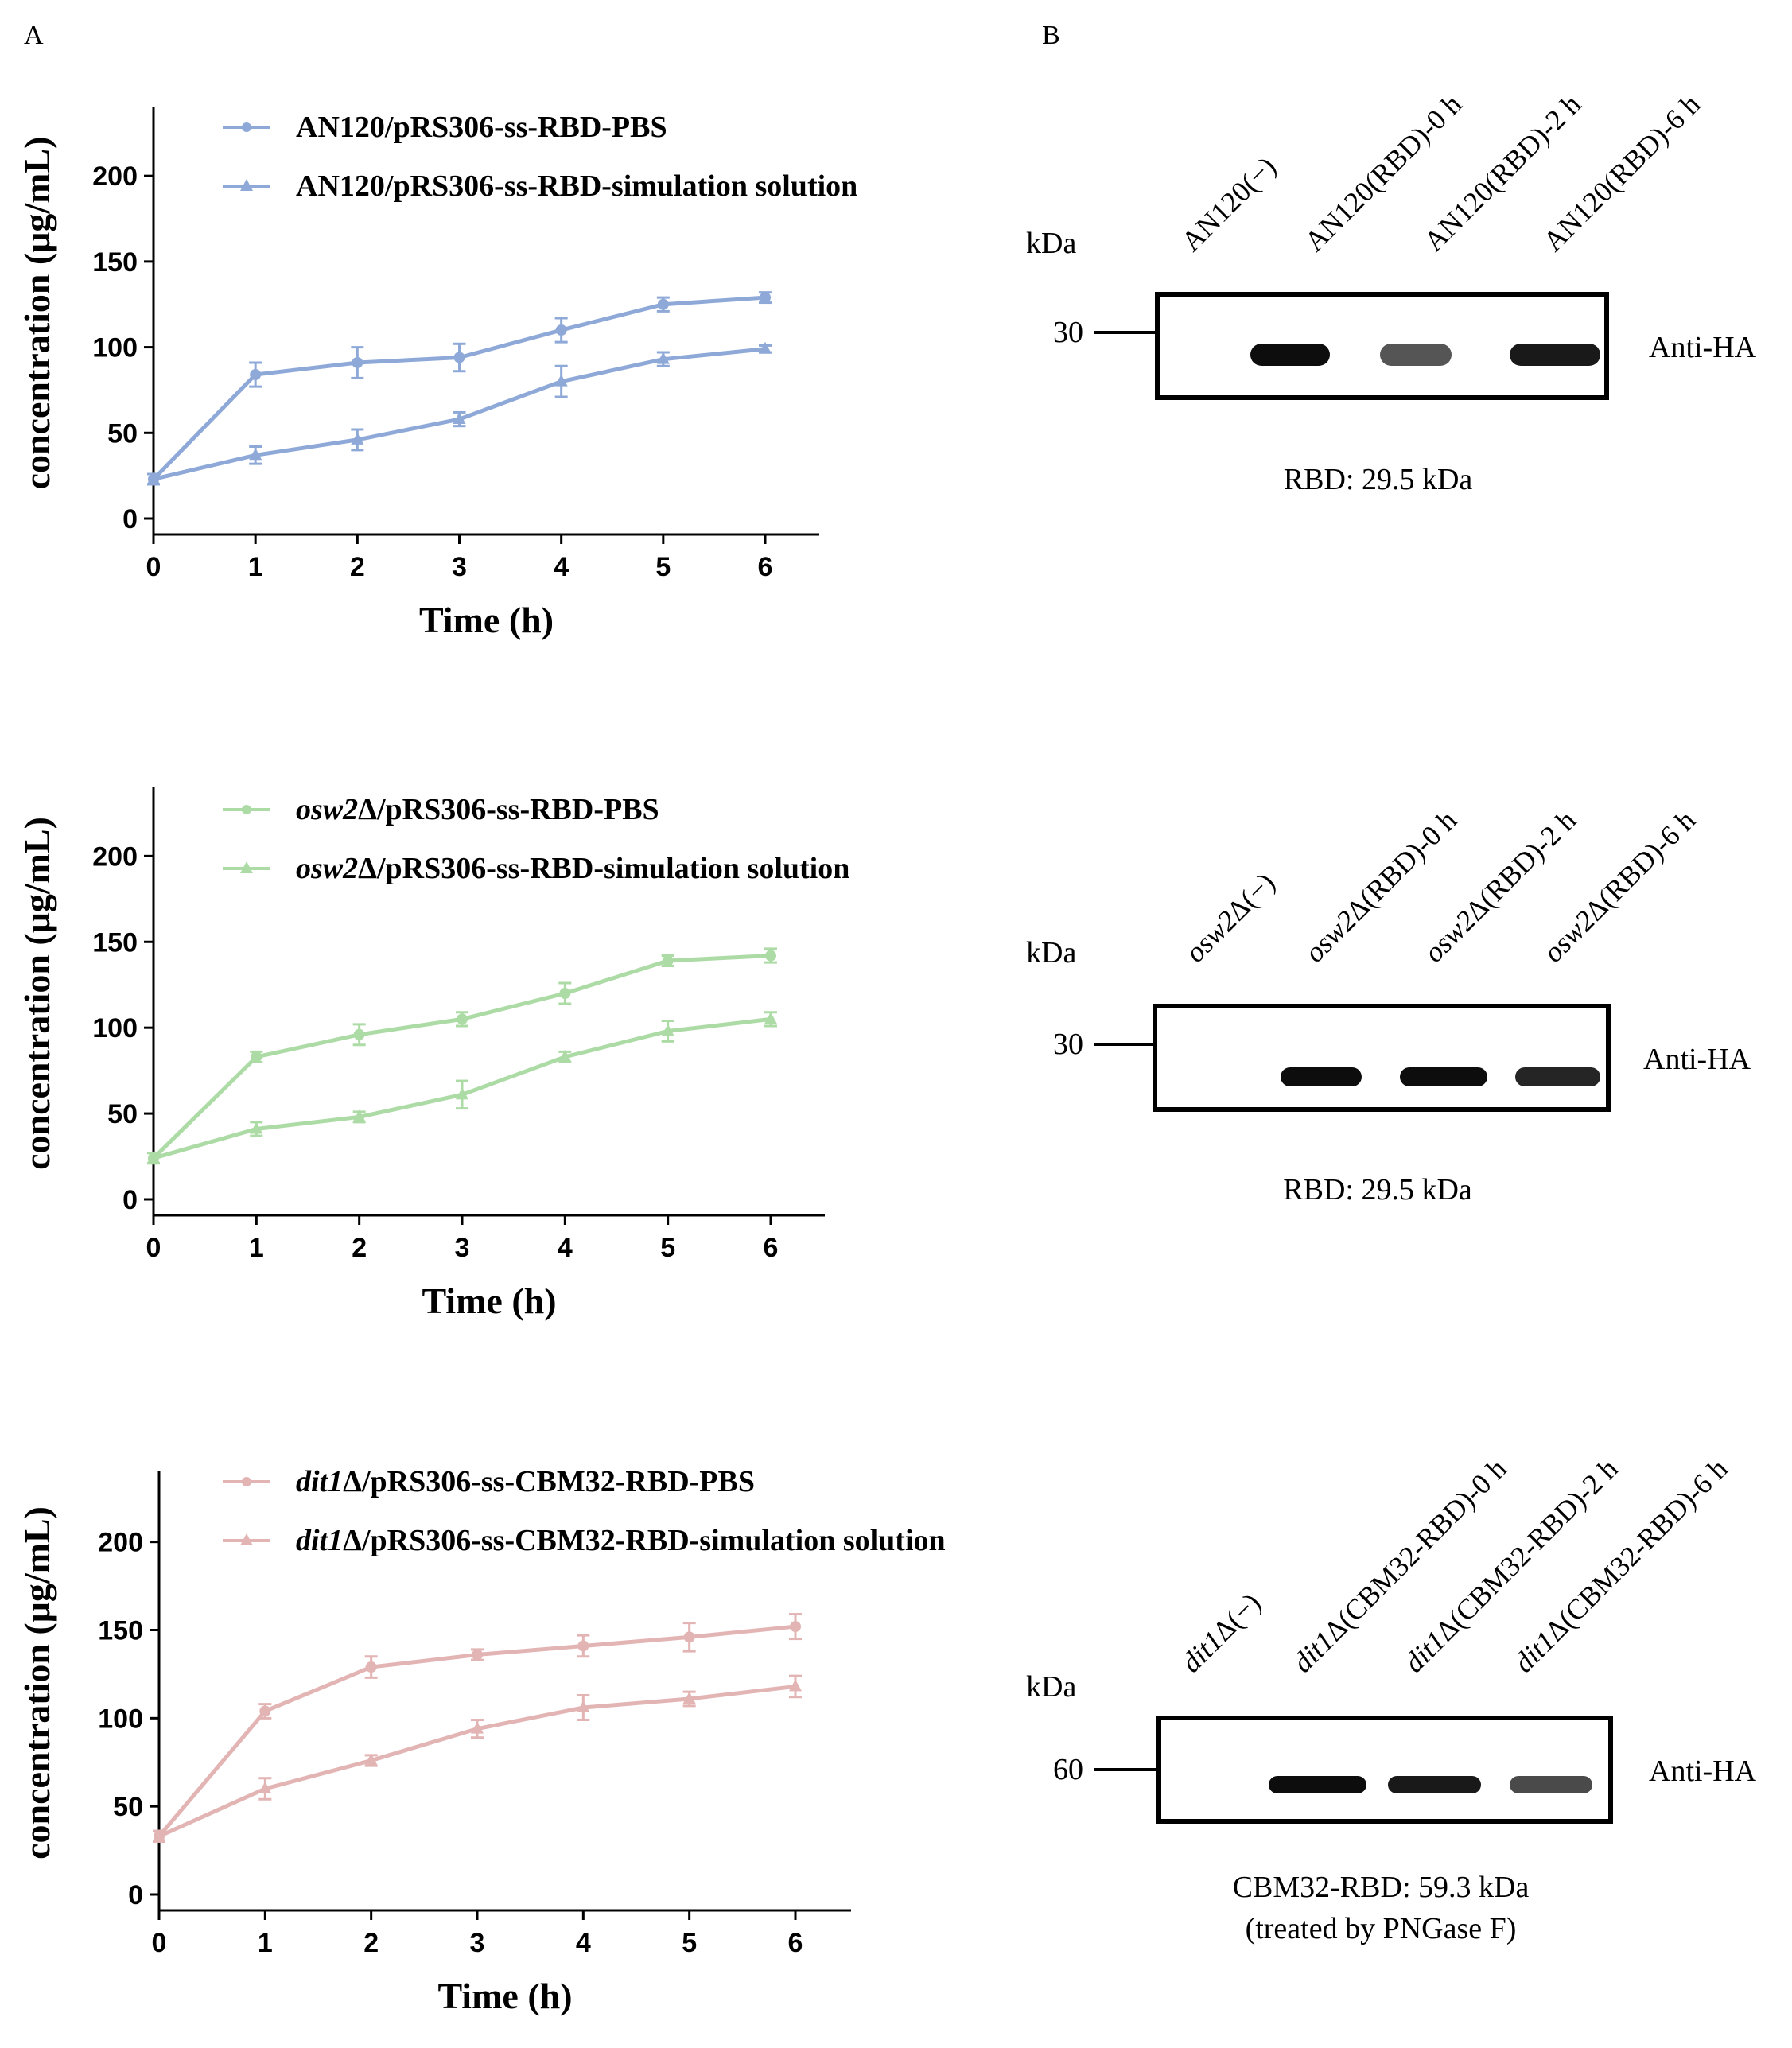 The height and width of the screenshot is (2048, 1792). I want to click on lane-label: dit1Δ(CBM32-RBD)-0 h, so click(1399, 1565).